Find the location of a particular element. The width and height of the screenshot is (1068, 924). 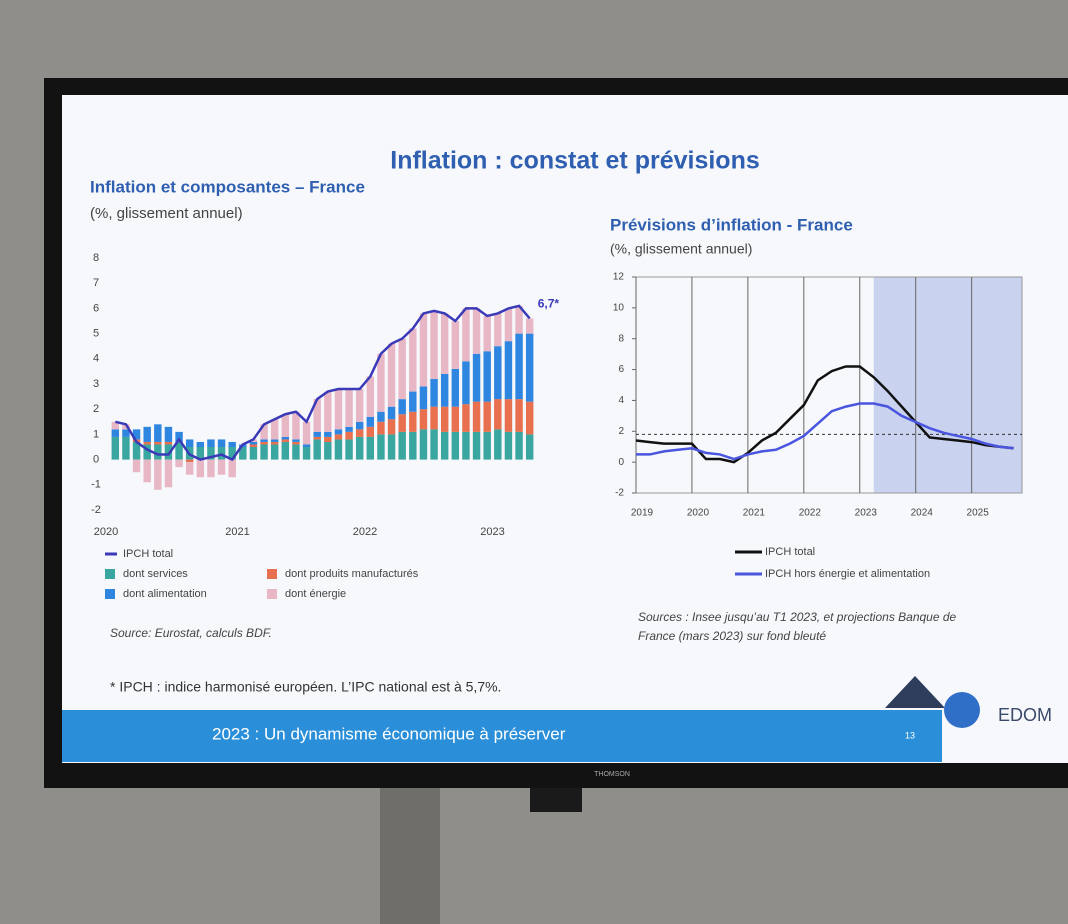

footer-bar is located at coordinates (502, 736).